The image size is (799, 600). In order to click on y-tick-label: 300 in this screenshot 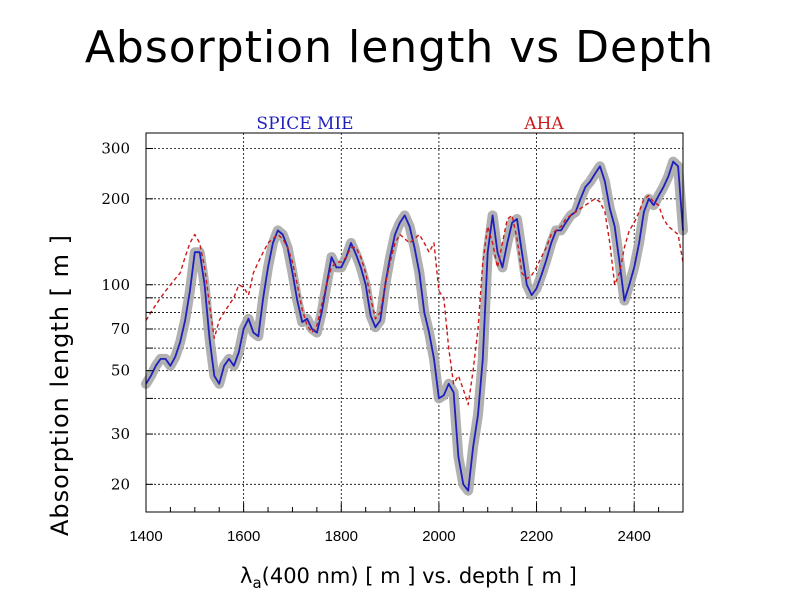, I will do `click(115, 149)`.